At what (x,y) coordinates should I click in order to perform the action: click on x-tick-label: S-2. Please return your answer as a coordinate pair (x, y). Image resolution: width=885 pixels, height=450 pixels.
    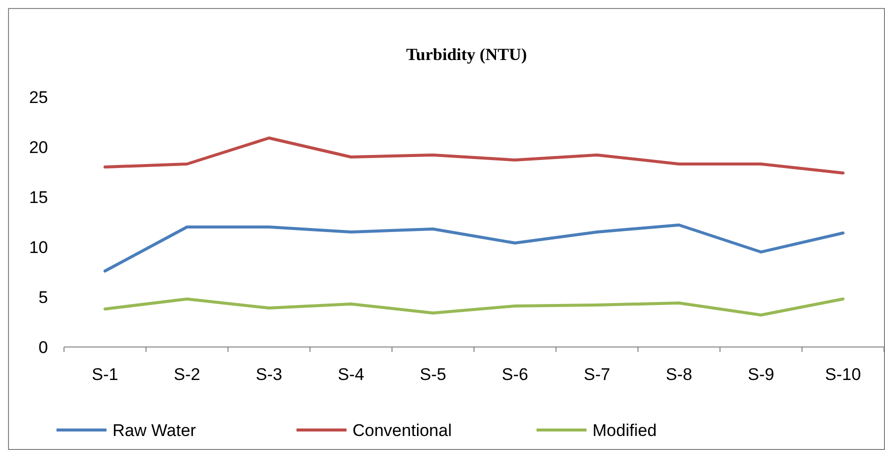
    Looking at the image, I should click on (187, 374).